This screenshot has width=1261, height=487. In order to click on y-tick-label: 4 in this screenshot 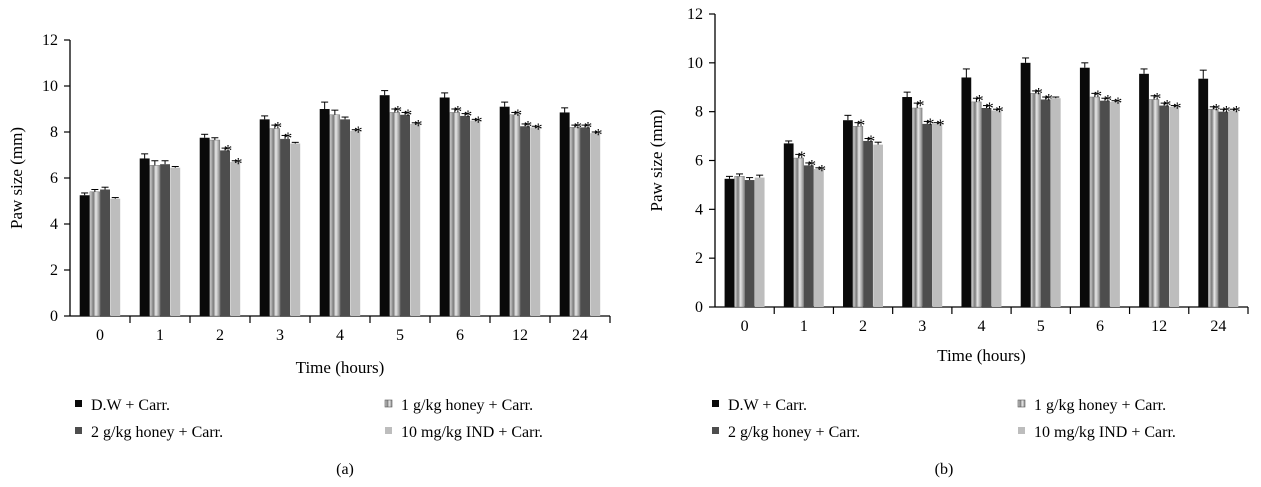, I will do `click(699, 209)`.